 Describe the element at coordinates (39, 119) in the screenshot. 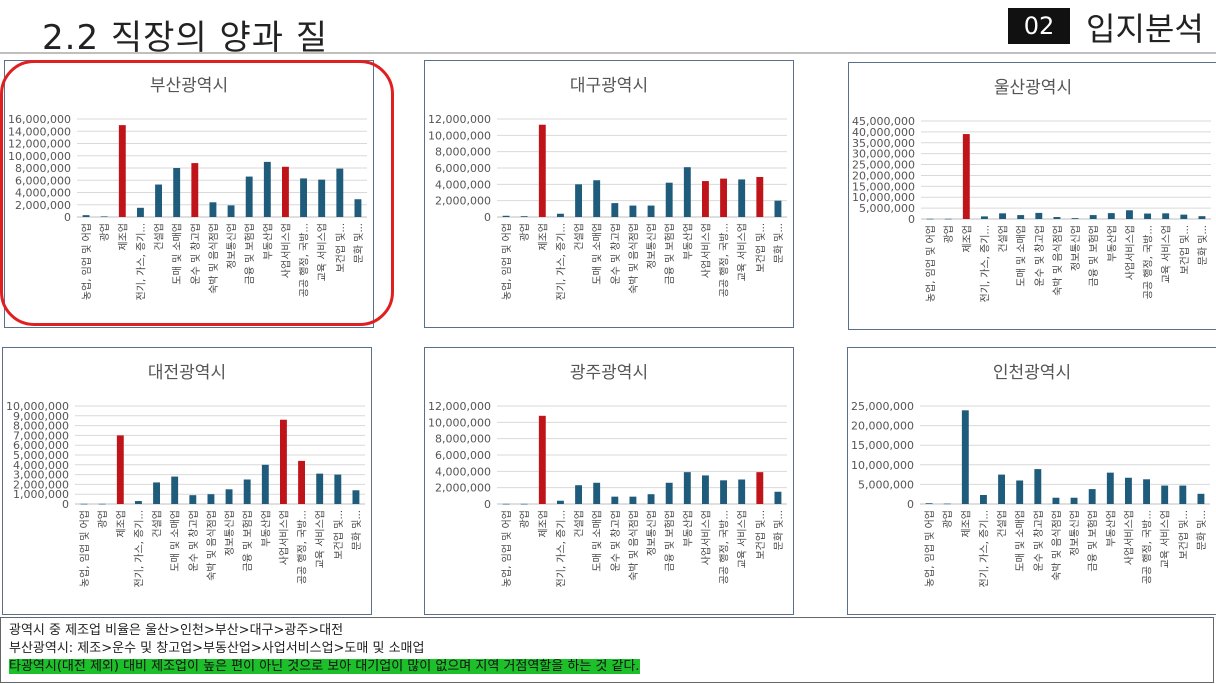

I see `y-tick-label: 16,000,000` at that location.